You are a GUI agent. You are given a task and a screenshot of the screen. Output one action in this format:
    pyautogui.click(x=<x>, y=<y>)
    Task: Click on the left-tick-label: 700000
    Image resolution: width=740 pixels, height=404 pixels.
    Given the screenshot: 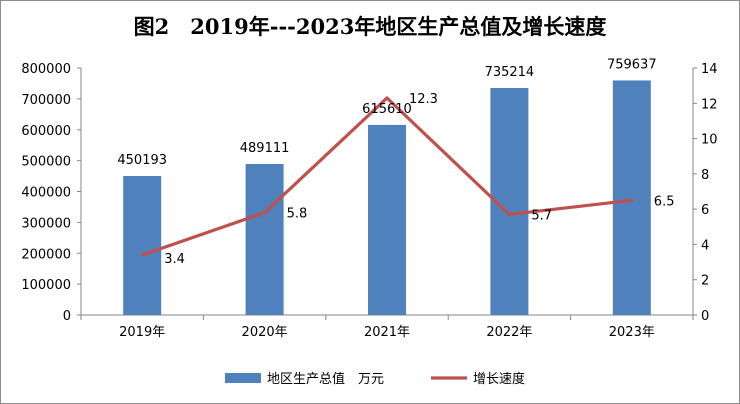 What is the action you would take?
    pyautogui.click(x=46, y=100)
    